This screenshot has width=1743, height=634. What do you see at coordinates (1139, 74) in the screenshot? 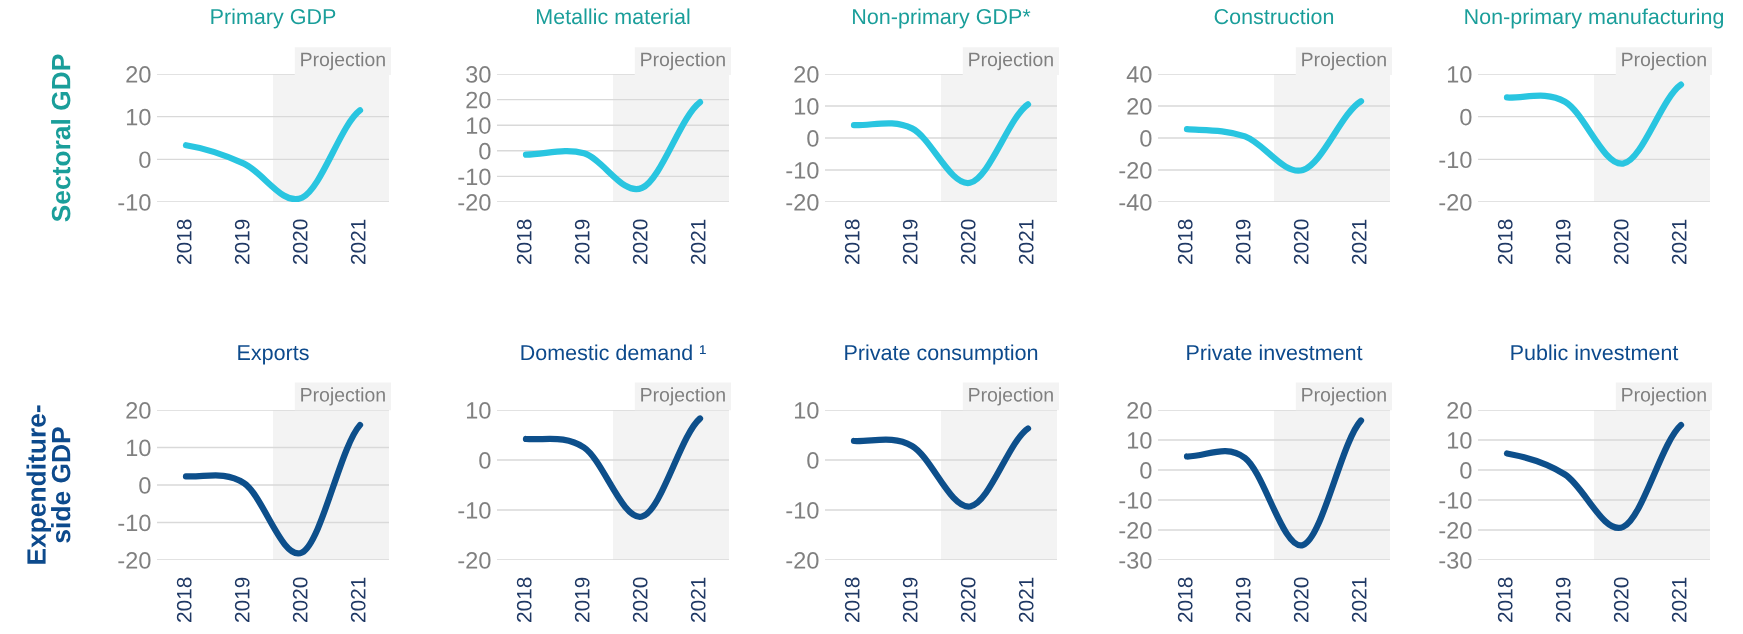
I see `y-tick-label: 40` at bounding box center [1139, 74].